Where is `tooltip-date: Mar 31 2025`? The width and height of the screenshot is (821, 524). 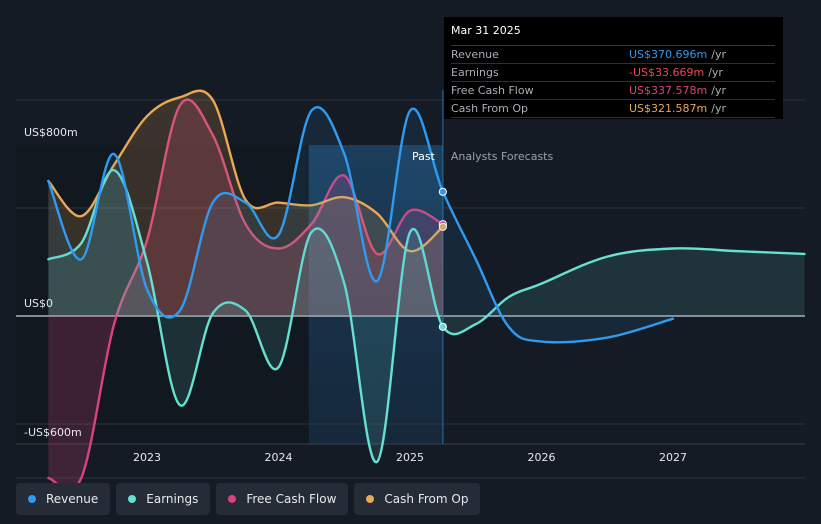
tooltip-date: Mar 31 2025 is located at coordinates (613, 34).